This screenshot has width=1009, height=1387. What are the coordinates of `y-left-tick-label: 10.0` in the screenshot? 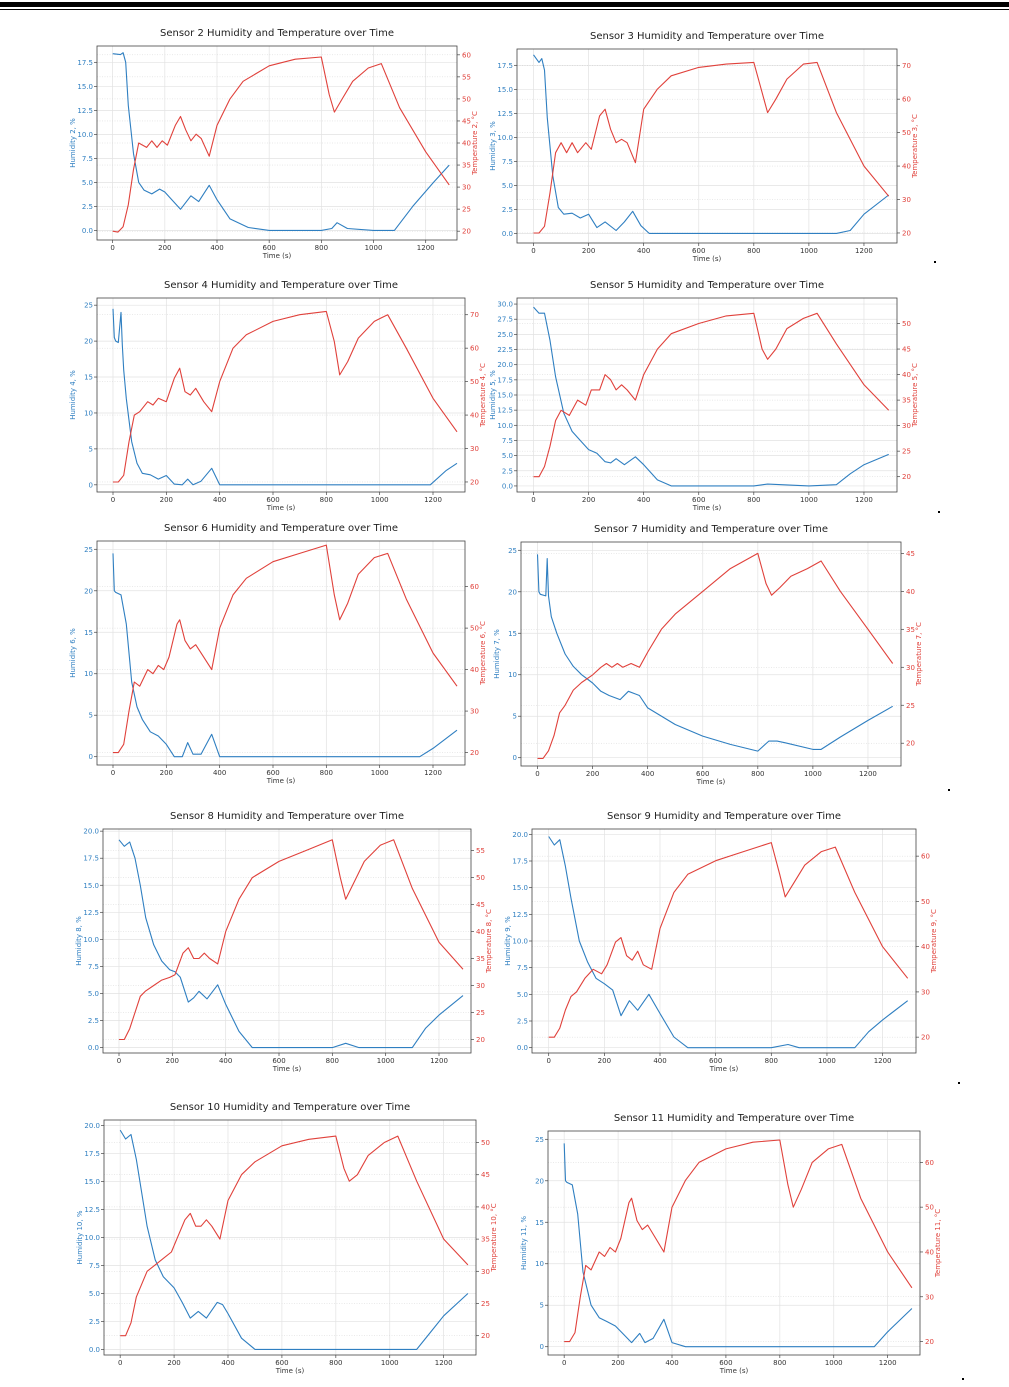 It's located at (92, 1238).